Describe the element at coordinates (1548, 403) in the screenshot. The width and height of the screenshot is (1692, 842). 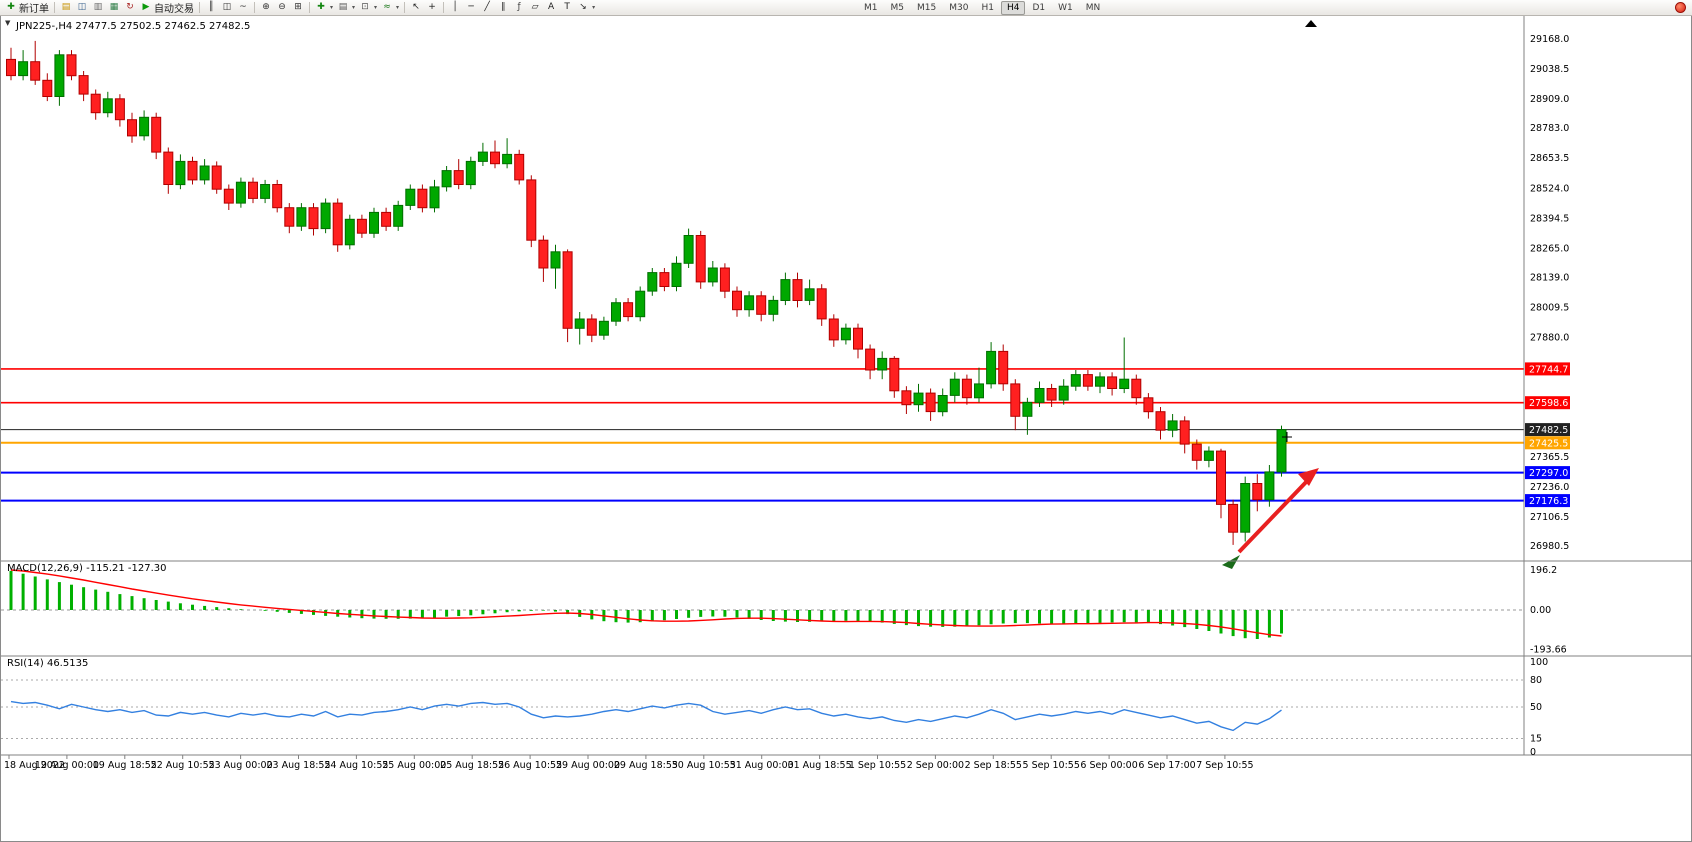
I see `svg-text: 27598.6` at that location.